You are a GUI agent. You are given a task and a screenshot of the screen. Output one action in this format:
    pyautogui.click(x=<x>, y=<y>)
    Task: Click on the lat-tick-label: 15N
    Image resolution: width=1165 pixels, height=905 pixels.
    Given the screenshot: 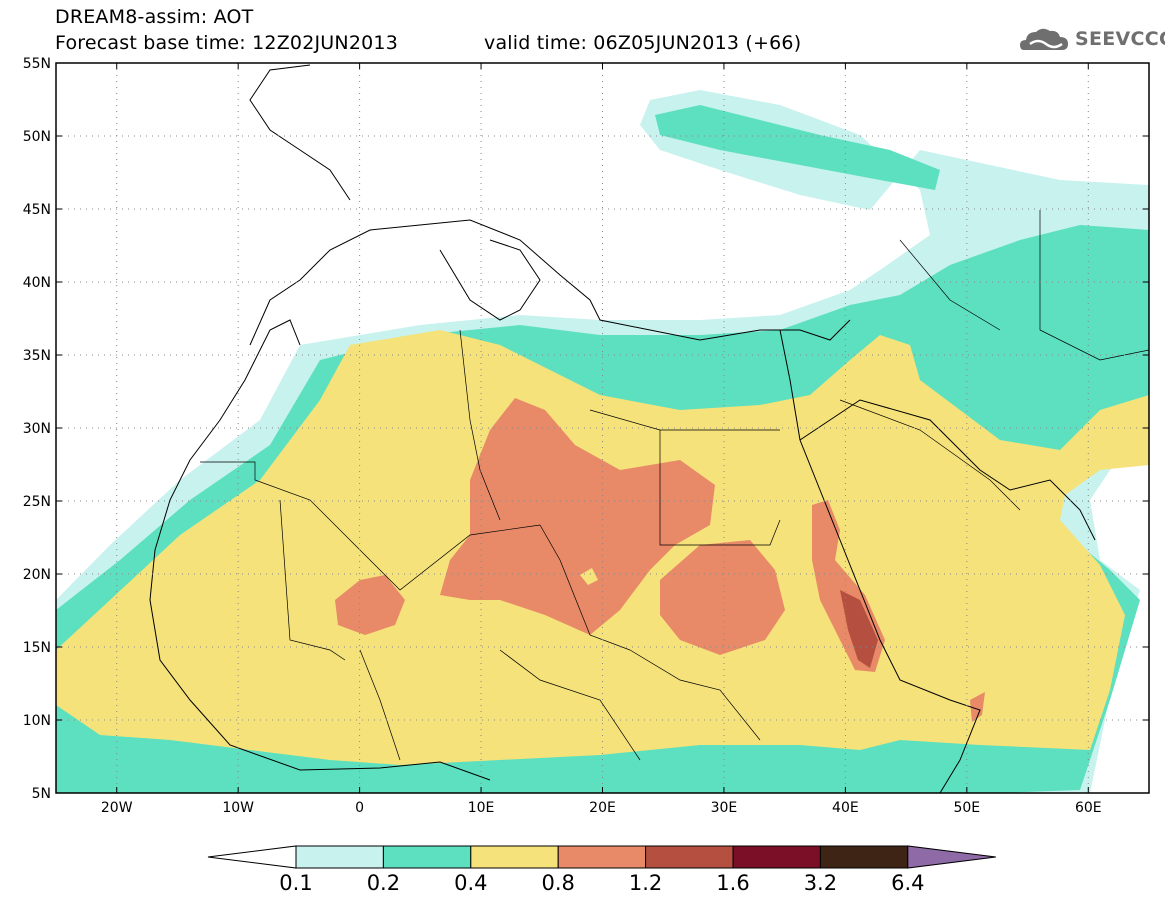 What is the action you would take?
    pyautogui.click(x=37, y=648)
    